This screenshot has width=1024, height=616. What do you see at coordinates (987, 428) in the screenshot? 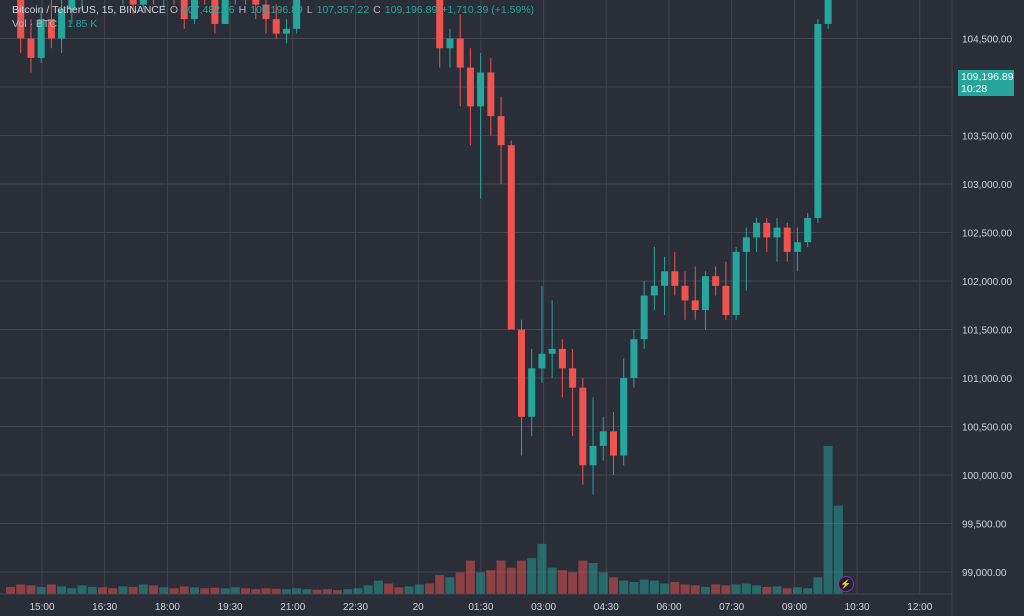
I see `price-tick-label: 100,500.00` at bounding box center [987, 428].